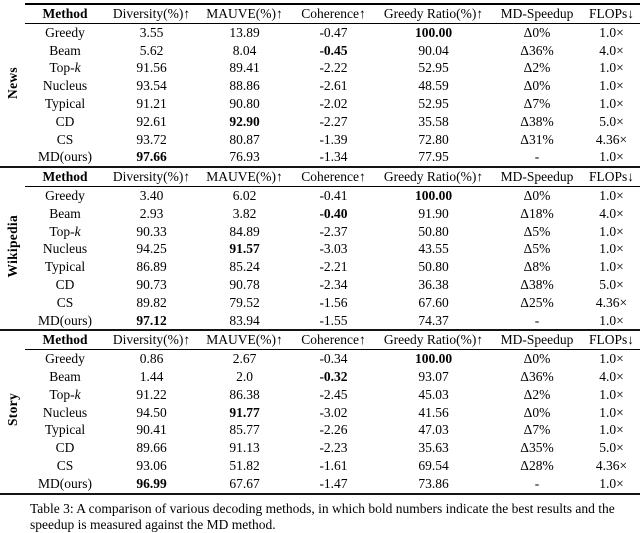 The width and height of the screenshot is (640, 533). Describe the element at coordinates (320, 493) in the screenshot. I see `table-bottom-rule` at that location.